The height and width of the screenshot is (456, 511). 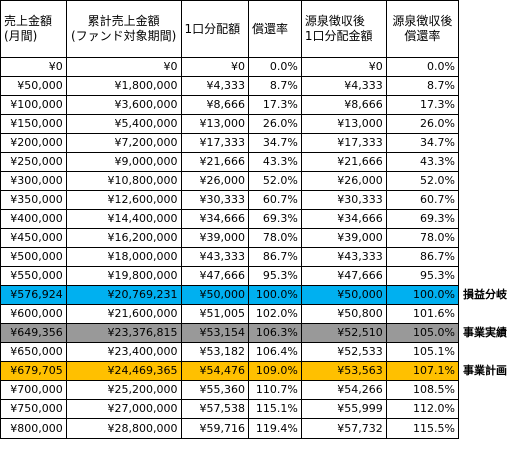 I want to click on header-after-tax-redemption-rate: 源泉徴収後 償還率, so click(x=422, y=29).